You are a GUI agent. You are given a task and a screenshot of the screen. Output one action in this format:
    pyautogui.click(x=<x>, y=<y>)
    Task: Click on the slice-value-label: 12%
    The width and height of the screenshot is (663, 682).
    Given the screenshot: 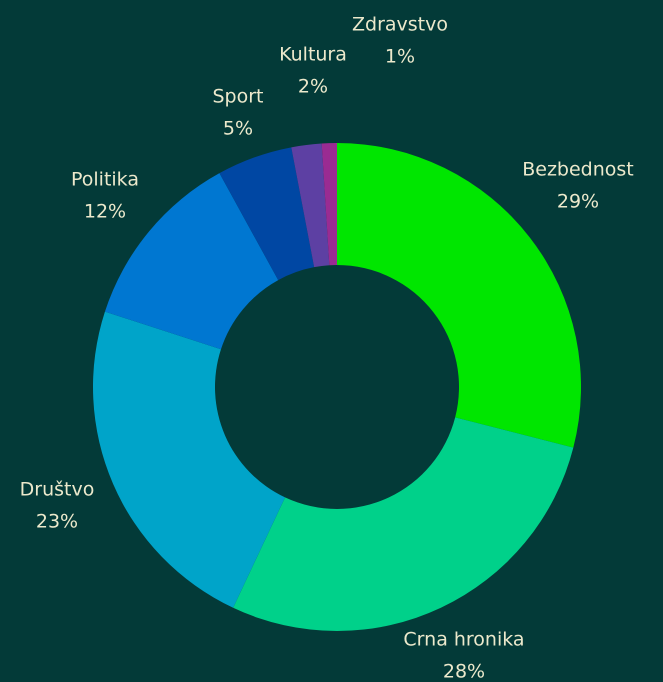 What is the action you would take?
    pyautogui.click(x=105, y=212)
    